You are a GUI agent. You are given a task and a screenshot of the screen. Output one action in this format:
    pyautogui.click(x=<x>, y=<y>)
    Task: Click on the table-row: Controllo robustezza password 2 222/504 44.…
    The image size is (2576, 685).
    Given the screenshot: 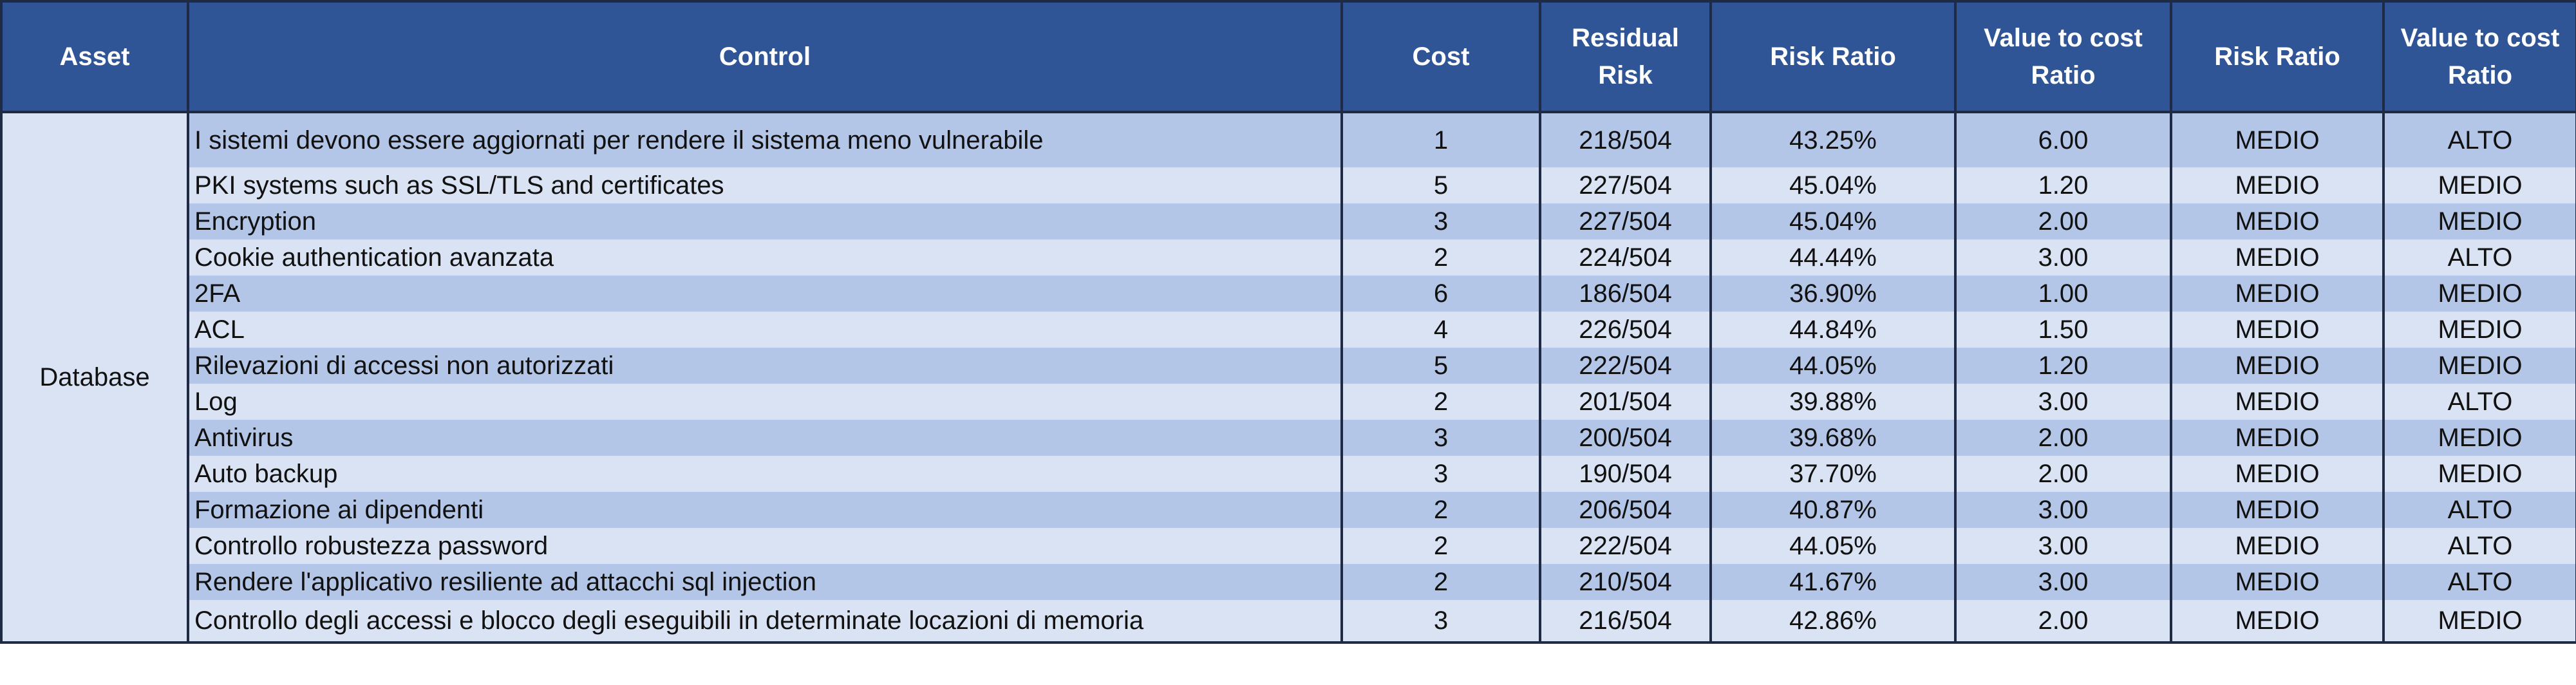 What is the action you would take?
    pyautogui.click(x=1288, y=546)
    